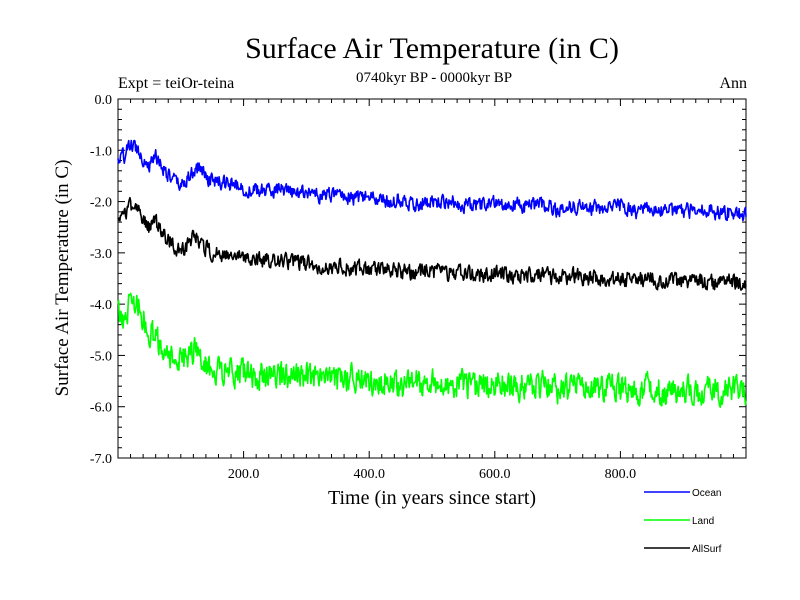 This screenshot has width=800, height=600. I want to click on x-axis-label: Time (in years since start), so click(432, 498).